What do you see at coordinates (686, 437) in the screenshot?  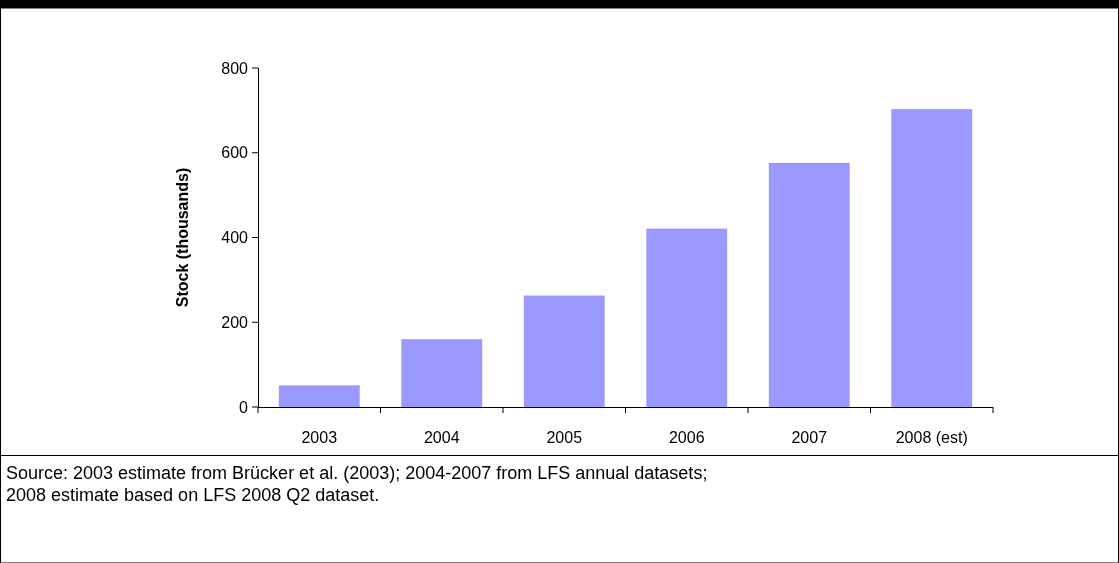 I see `x-tick-label: 2006` at bounding box center [686, 437].